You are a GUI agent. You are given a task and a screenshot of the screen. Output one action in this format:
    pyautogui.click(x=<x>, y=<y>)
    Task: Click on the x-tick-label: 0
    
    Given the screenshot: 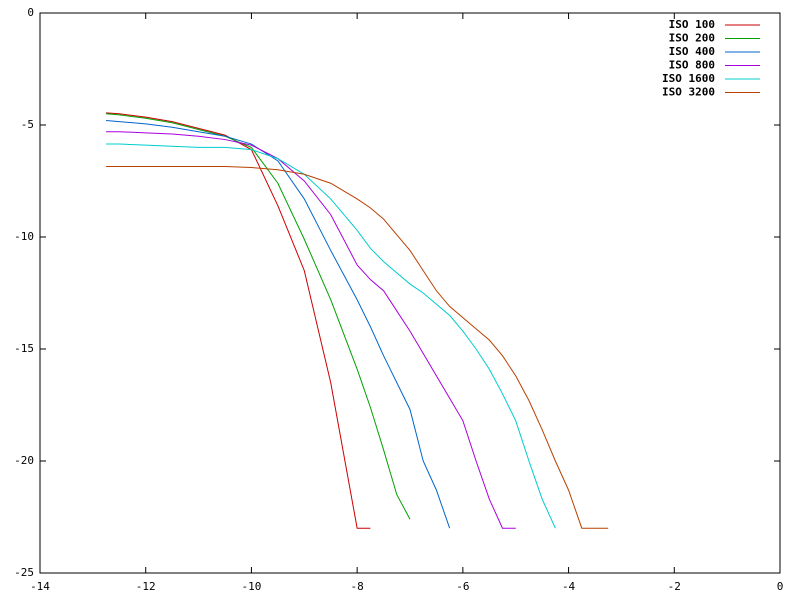 What is the action you would take?
    pyautogui.click(x=780, y=586)
    